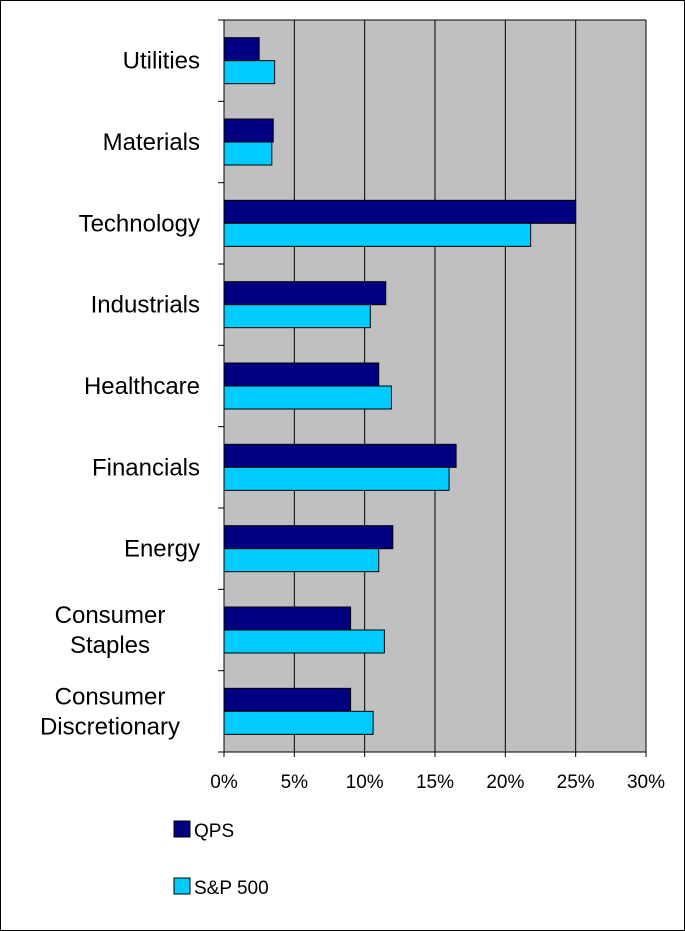  What do you see at coordinates (365, 782) in the screenshot?
I see `x-tick-label-2: 10%` at bounding box center [365, 782].